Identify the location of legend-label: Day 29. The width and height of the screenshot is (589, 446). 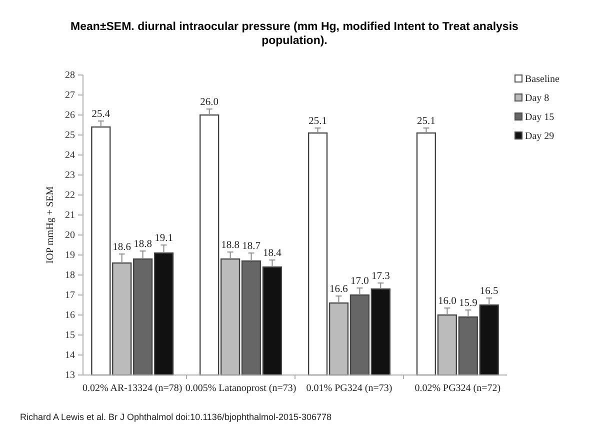
(539, 136).